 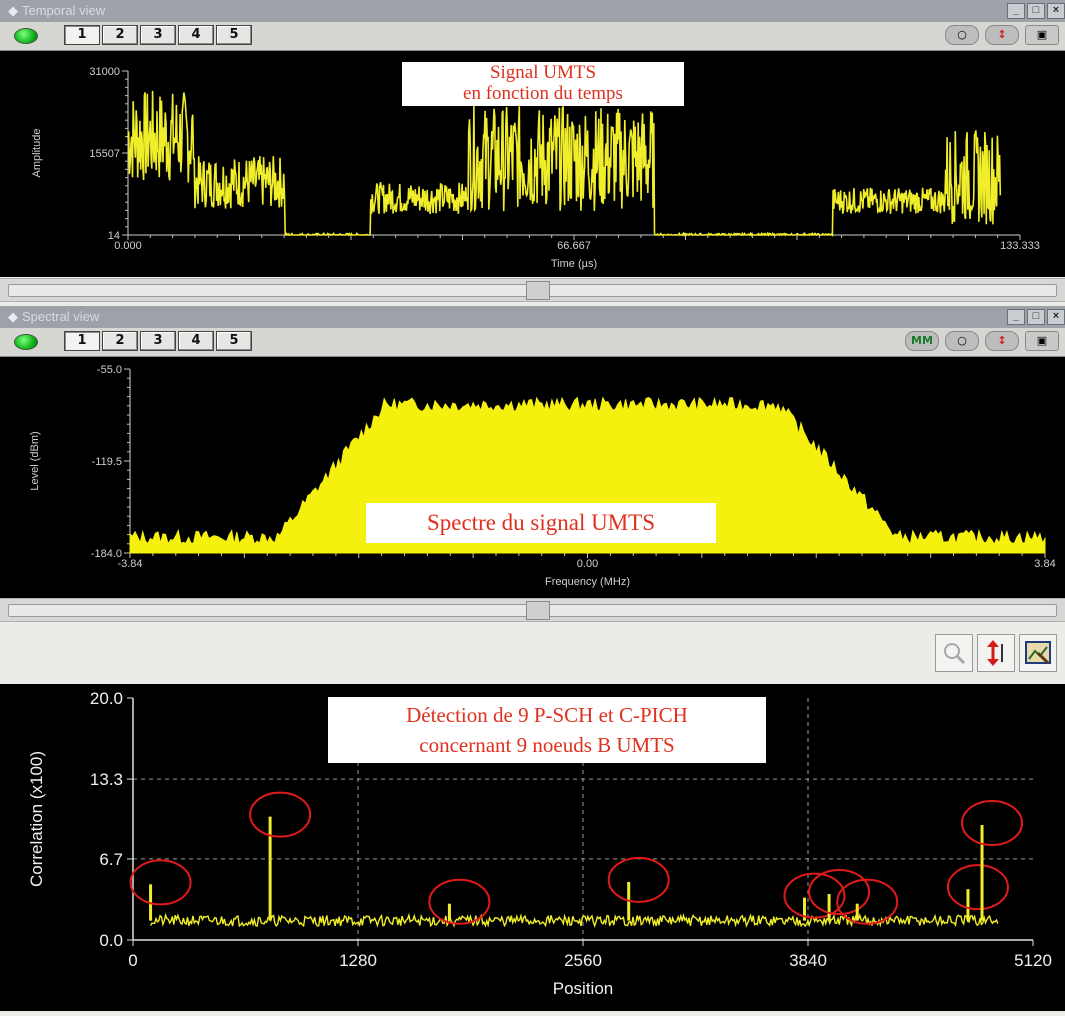 What do you see at coordinates (532, 11) in the screenshot?
I see `temporal-title-bar: ◆ Temporal view _ □ ×` at bounding box center [532, 11].